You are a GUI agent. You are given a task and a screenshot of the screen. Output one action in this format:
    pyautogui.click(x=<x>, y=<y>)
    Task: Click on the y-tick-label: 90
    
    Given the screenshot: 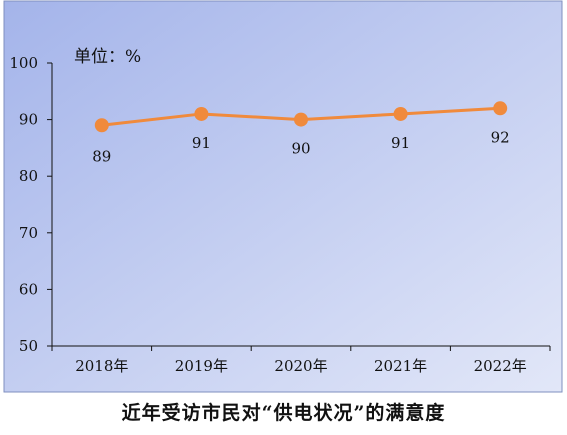 What is the action you would take?
    pyautogui.click(x=28, y=120)
    